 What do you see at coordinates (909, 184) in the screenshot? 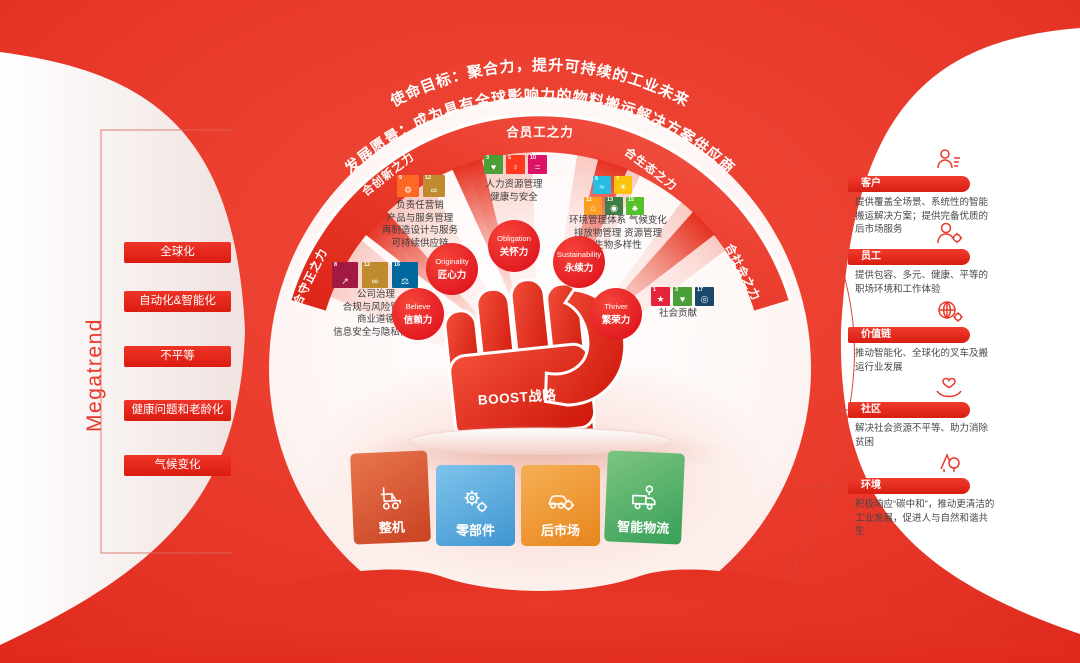
I see `stakeholder-pill-customer: 客户` at bounding box center [909, 184].